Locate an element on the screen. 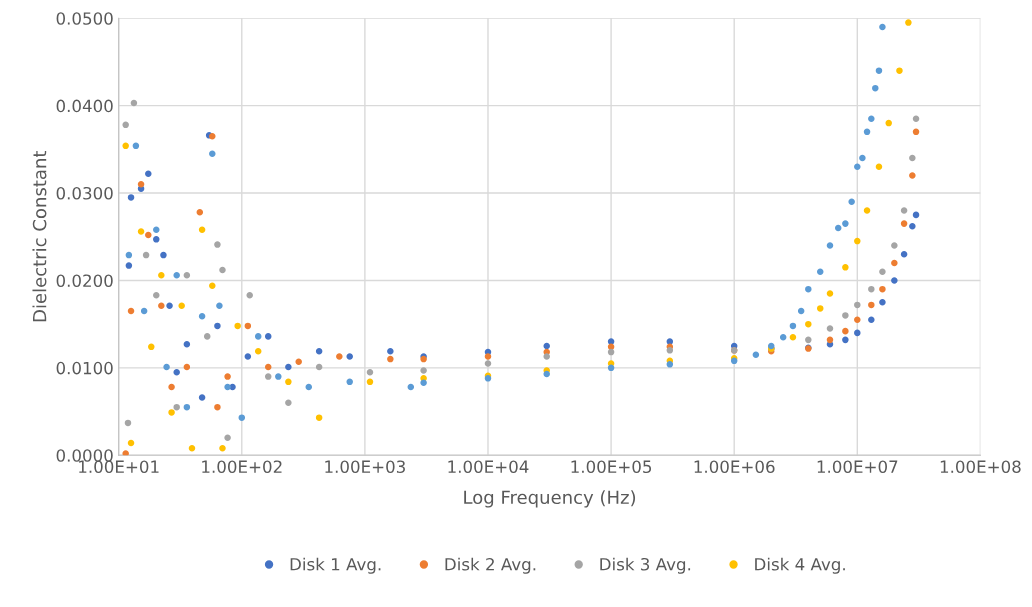  y-tick-label: 0.0400 is located at coordinates (84, 106).